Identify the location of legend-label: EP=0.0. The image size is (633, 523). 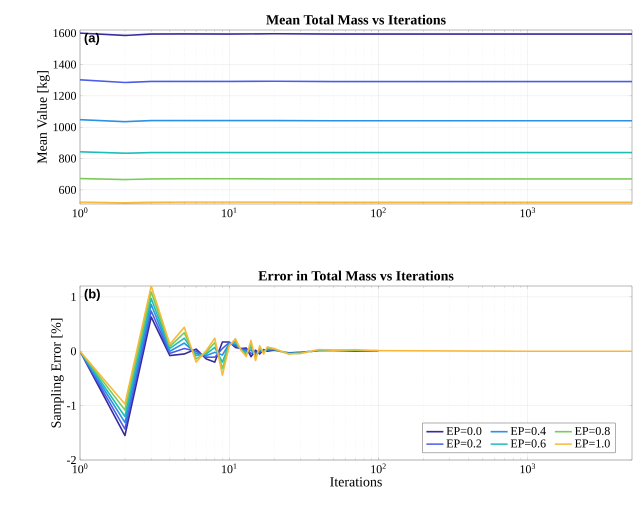
(464, 431).